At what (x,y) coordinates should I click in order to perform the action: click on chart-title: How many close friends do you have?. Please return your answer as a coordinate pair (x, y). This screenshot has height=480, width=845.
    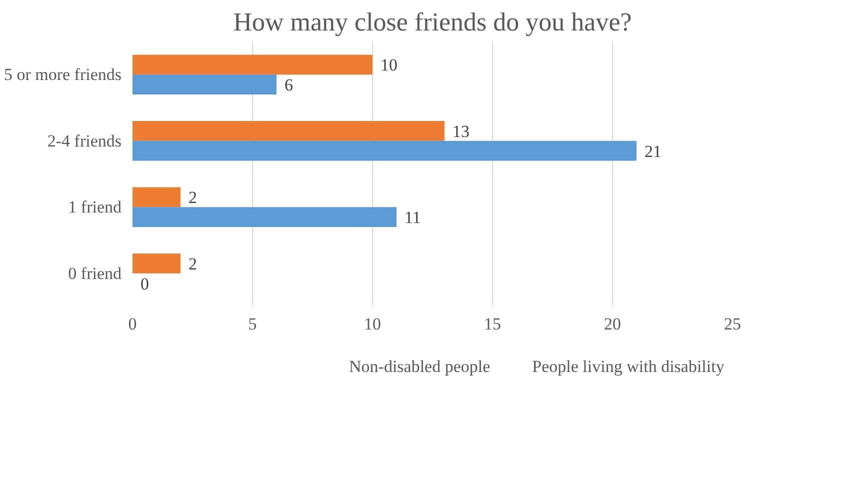
    Looking at the image, I should click on (432, 22).